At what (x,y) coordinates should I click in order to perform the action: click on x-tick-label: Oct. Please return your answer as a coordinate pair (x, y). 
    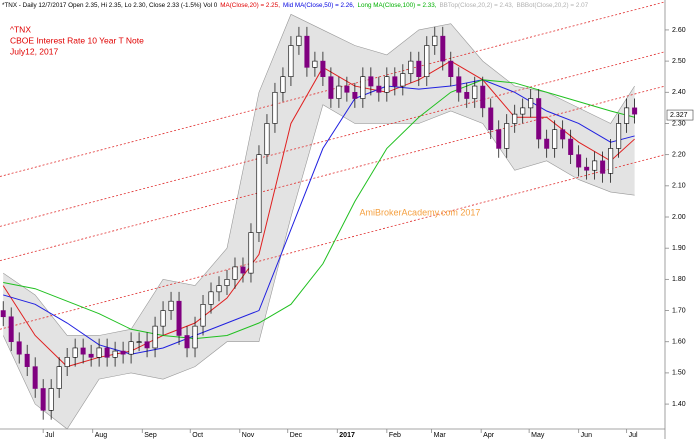
    Looking at the image, I should click on (197, 435).